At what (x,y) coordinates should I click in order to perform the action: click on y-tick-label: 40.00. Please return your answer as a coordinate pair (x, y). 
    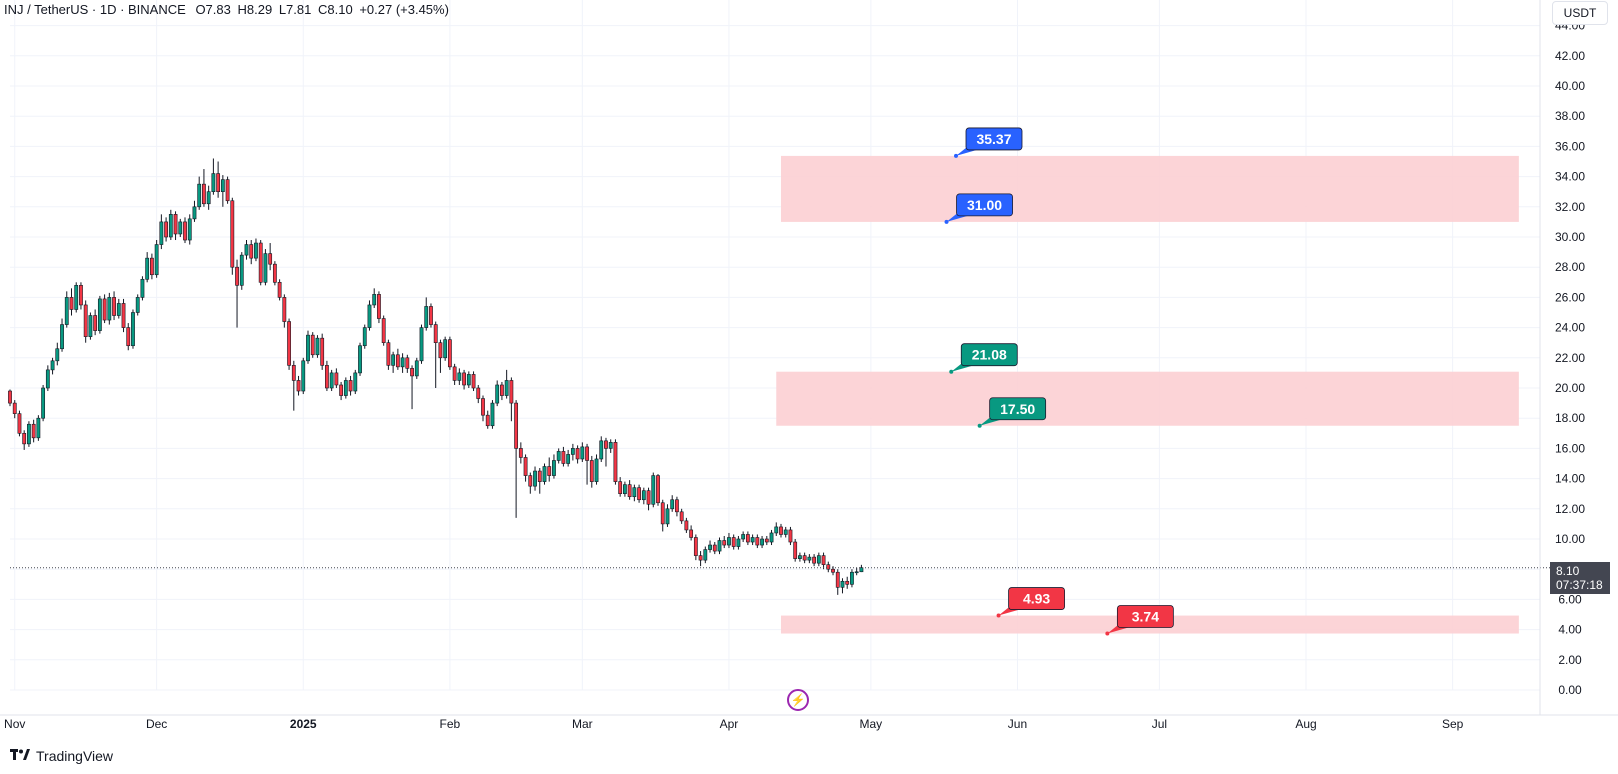
    Looking at the image, I should click on (1570, 86).